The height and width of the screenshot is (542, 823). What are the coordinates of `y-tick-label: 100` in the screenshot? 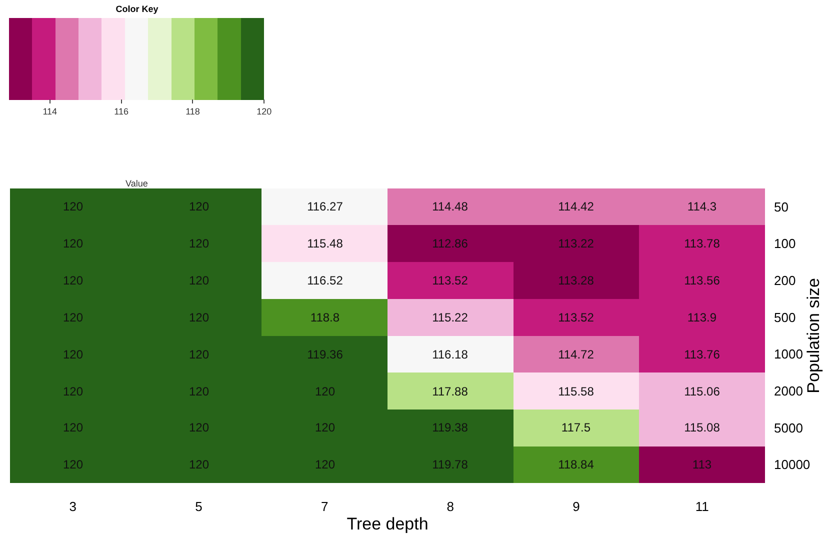 It's located at (785, 244).